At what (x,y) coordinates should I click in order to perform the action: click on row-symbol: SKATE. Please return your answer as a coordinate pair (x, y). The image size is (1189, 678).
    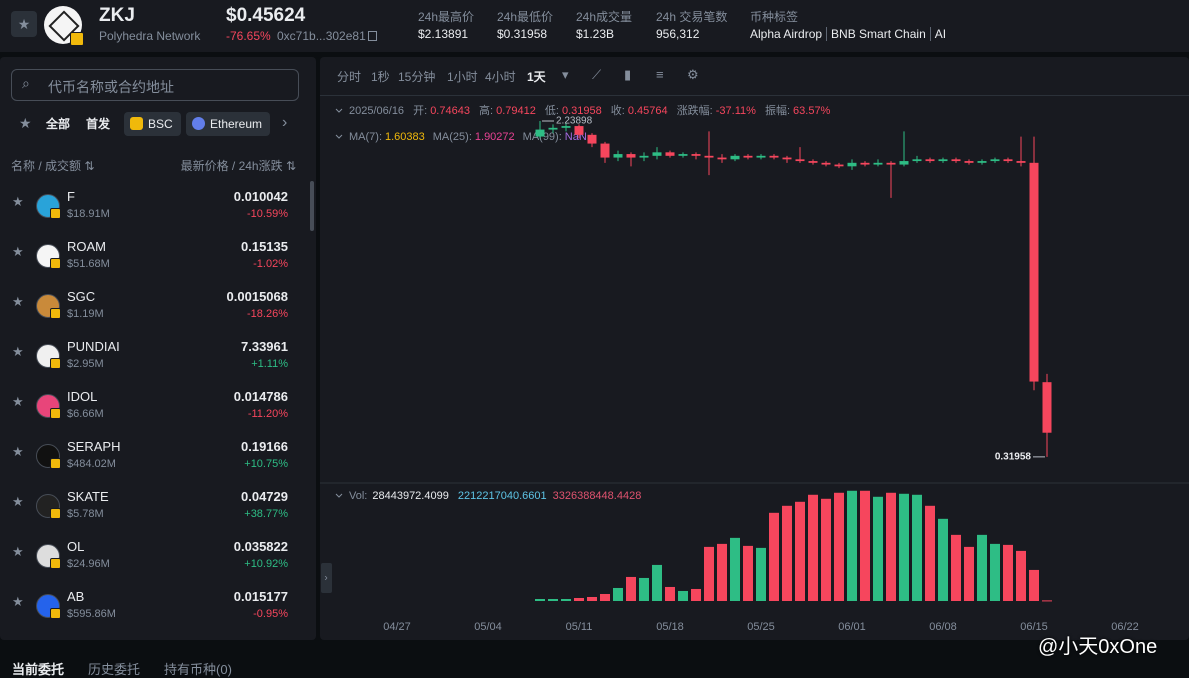
    Looking at the image, I should click on (88, 496).